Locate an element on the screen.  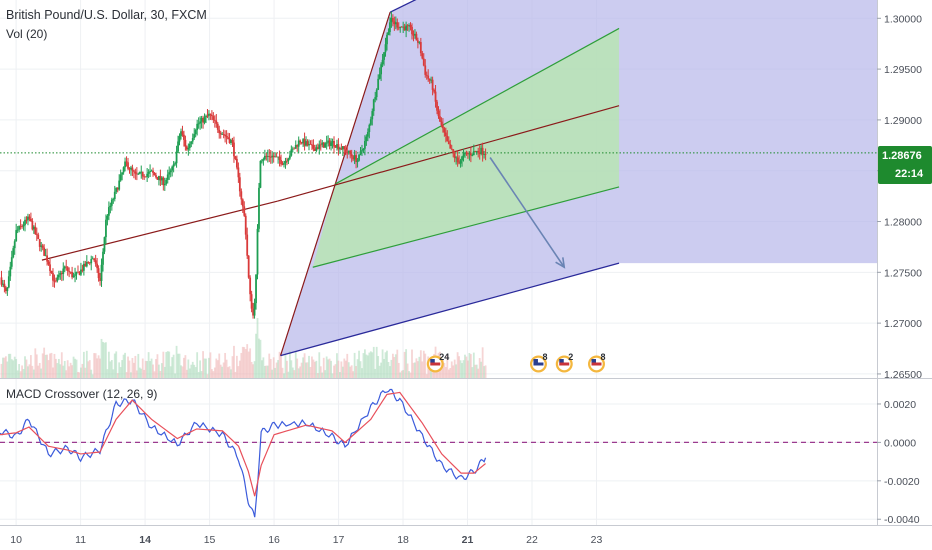
volume-legend: Vol (20) is located at coordinates (26, 34).